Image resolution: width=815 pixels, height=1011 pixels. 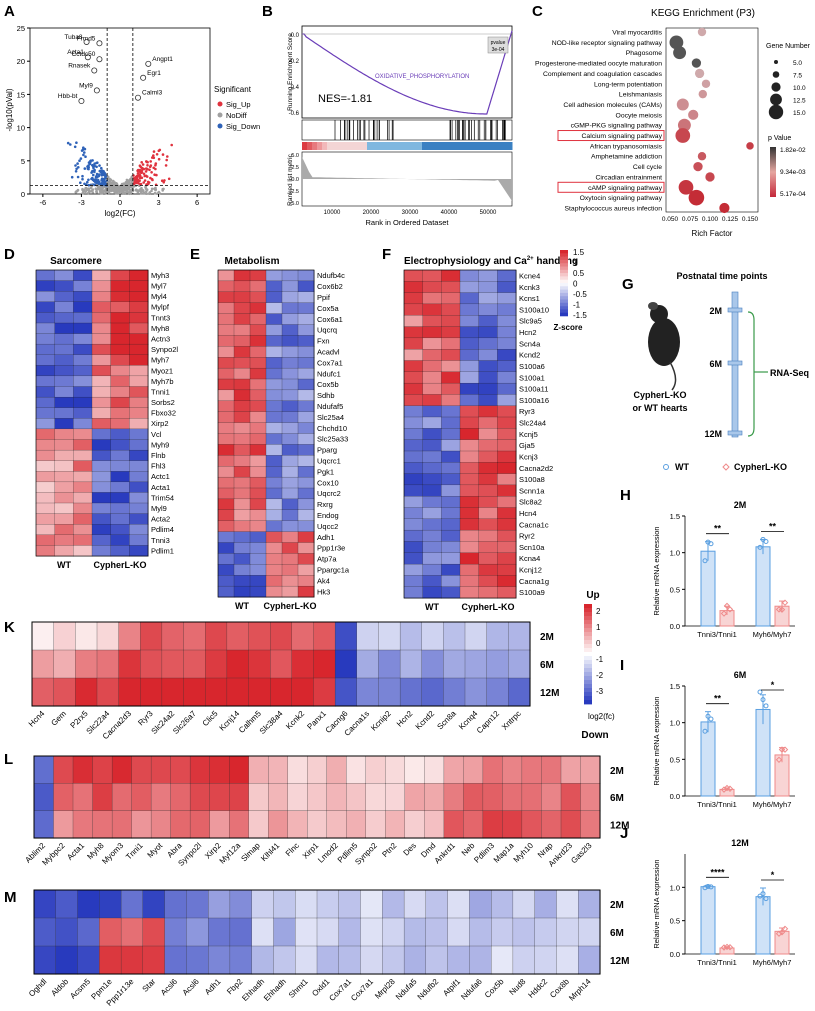 I want to click on gene-row-label: Cox5b, so click(x=328, y=384).